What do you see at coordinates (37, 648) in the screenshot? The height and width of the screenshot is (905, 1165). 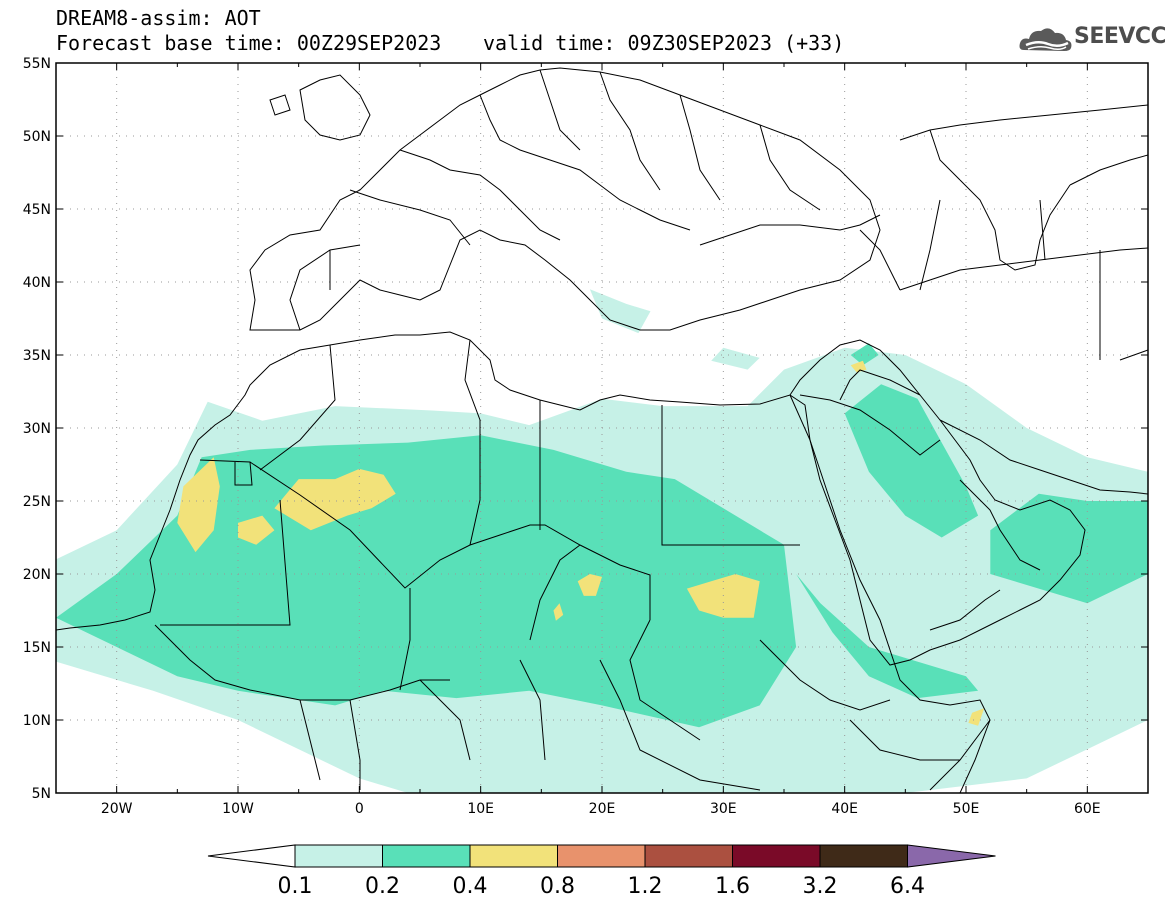 I see `lat-tick-label: 15N` at bounding box center [37, 648].